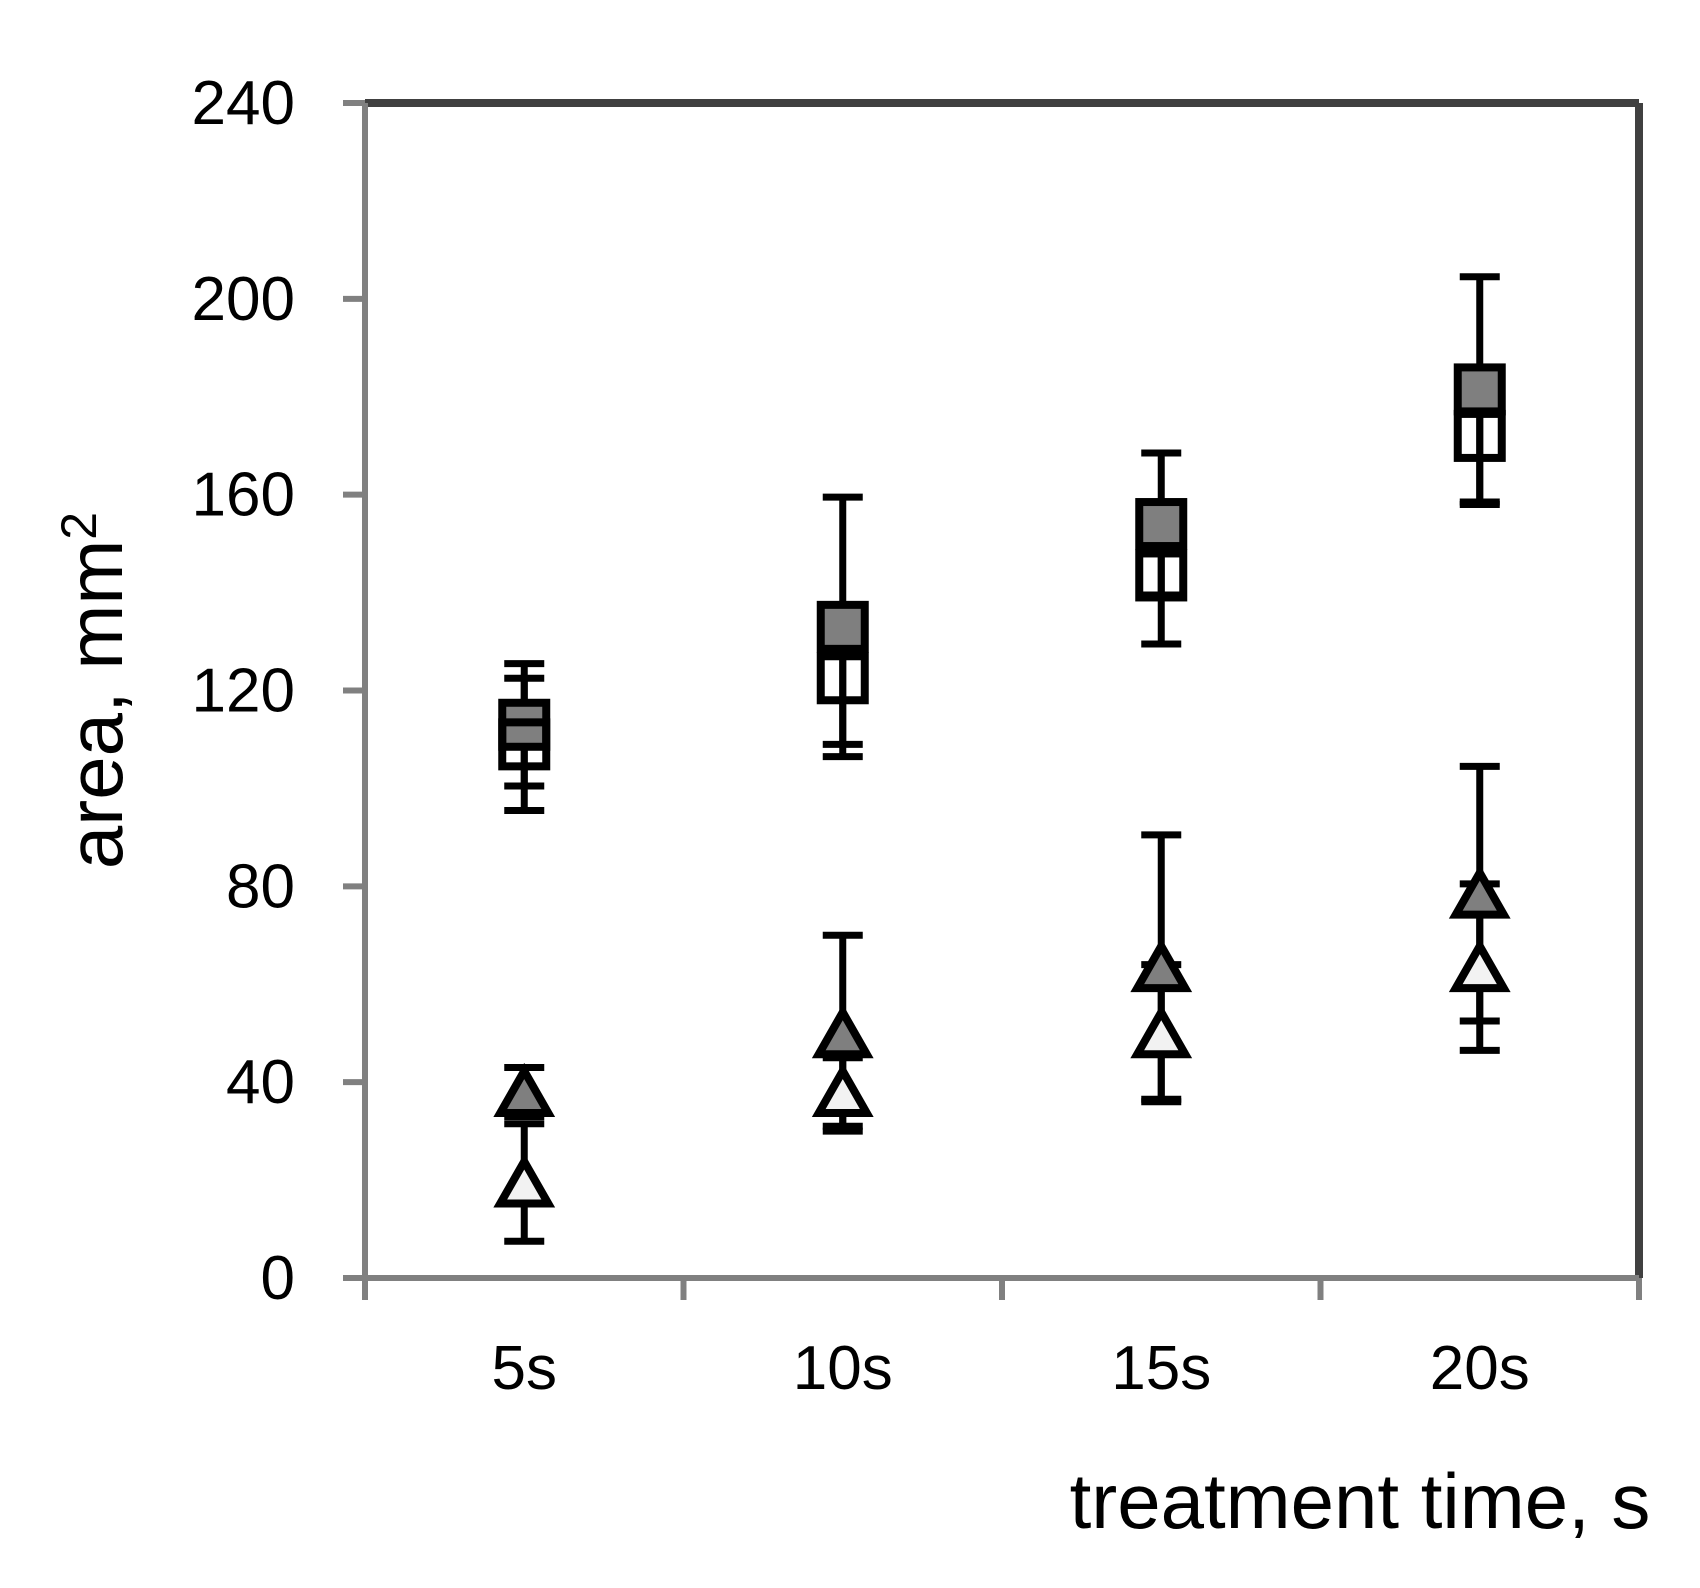 The width and height of the screenshot is (1700, 1588). I want to click on y-axis-tick-label: 80, so click(260, 886).